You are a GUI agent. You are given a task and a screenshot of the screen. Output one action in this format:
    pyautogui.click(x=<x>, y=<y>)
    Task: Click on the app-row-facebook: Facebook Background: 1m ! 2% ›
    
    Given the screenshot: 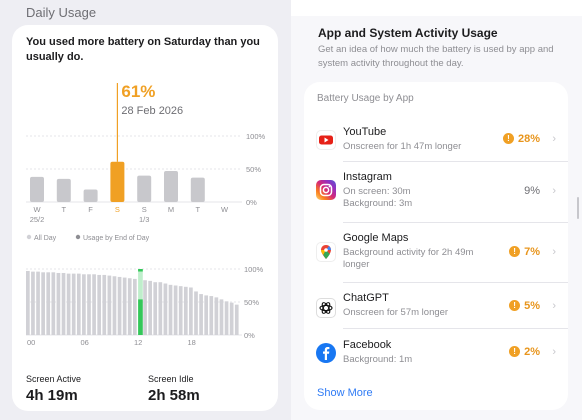 What is the action you would take?
    pyautogui.click(x=436, y=357)
    